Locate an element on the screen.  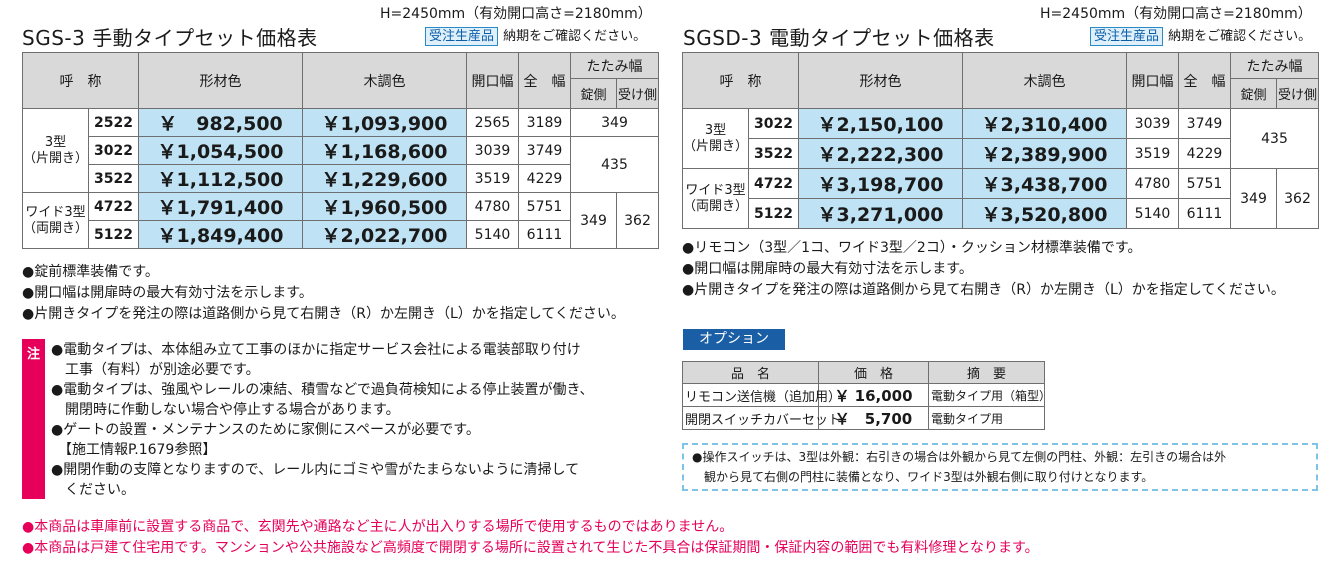
option-tab: オプション is located at coordinates (734, 339).